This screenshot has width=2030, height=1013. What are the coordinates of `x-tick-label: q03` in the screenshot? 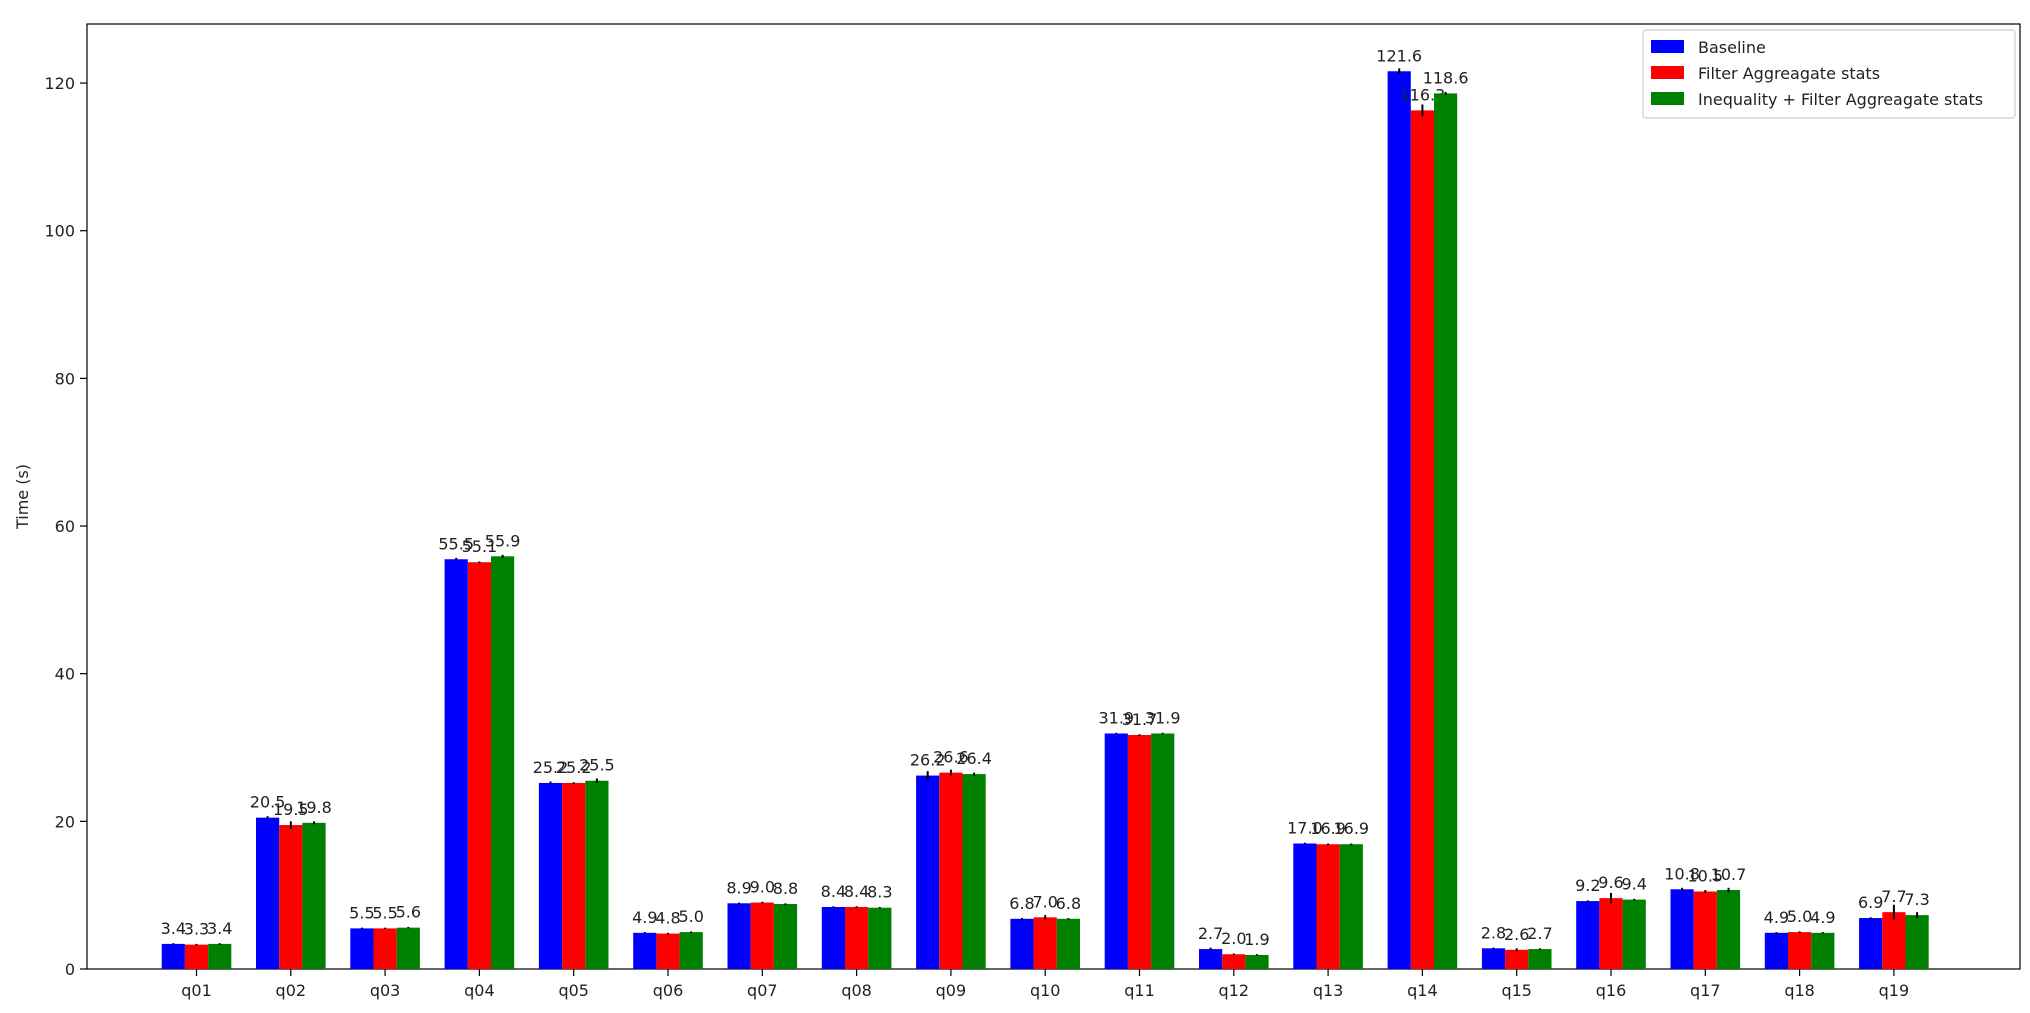 It's located at (385, 990).